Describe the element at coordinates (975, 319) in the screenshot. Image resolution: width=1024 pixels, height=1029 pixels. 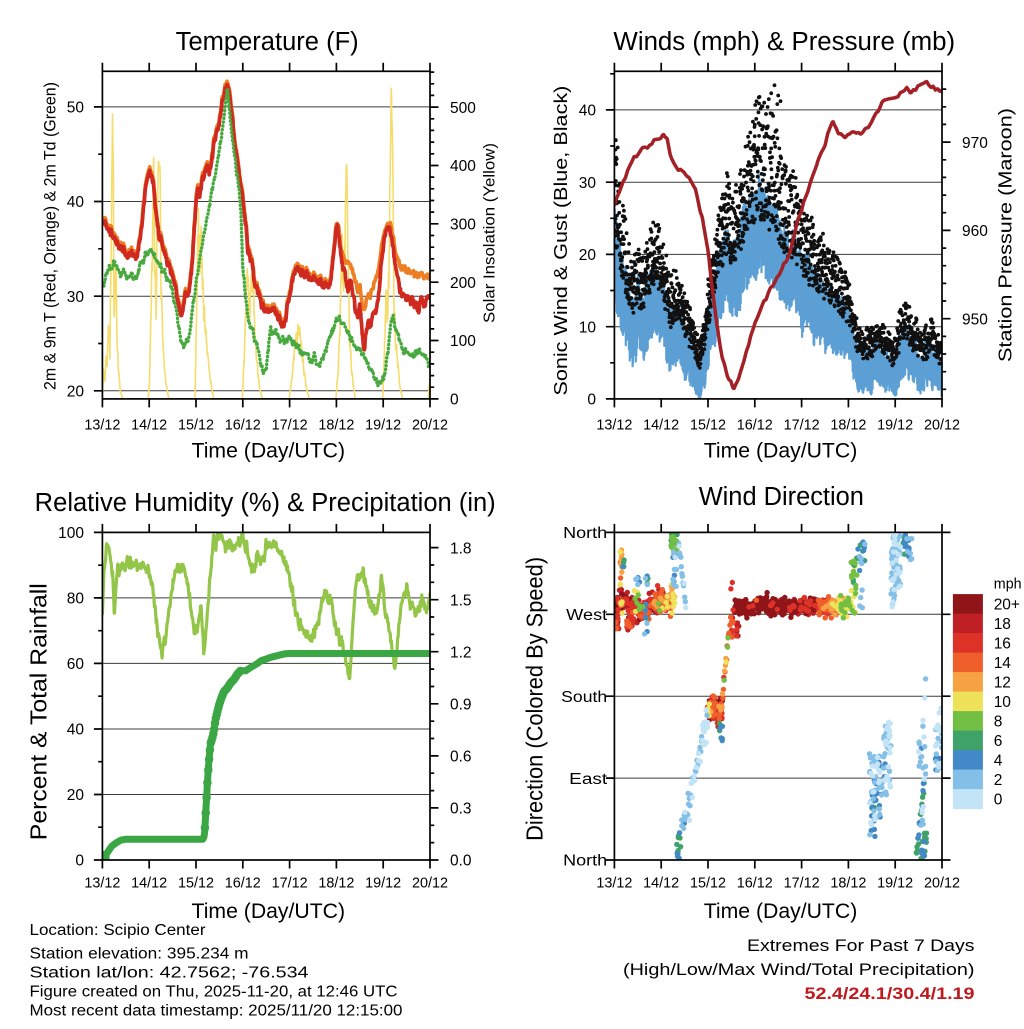
I see `svg-text: 950` at that location.